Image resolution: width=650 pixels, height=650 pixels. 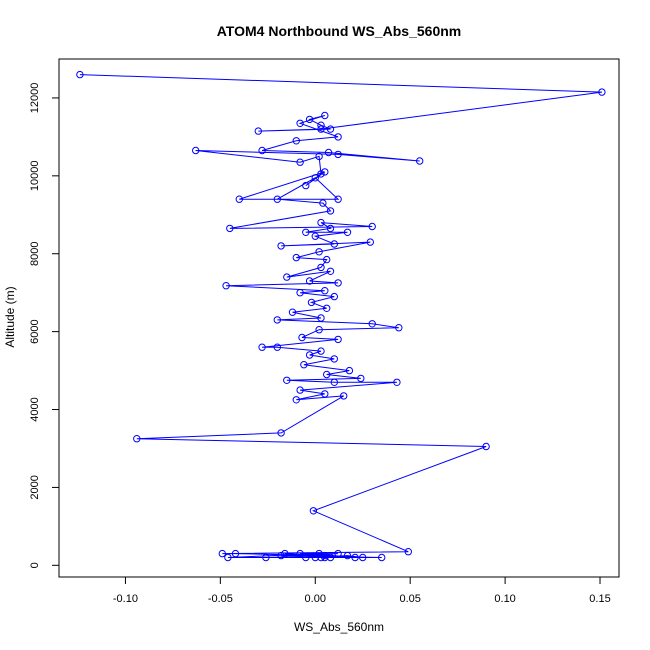 What do you see at coordinates (362, 590) in the screenshot?
I see `x-axis: -0.10 -0.05 0.00 0.05 0.10 0.15` at bounding box center [362, 590].